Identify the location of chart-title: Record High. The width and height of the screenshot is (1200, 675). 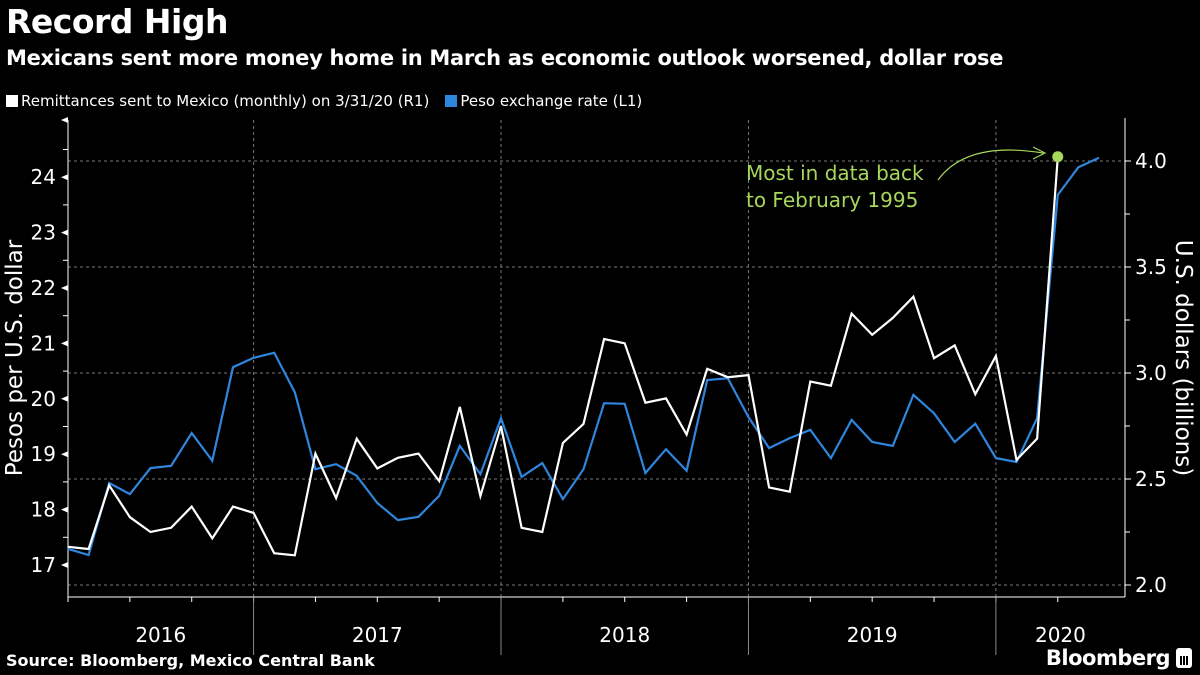
(117, 21).